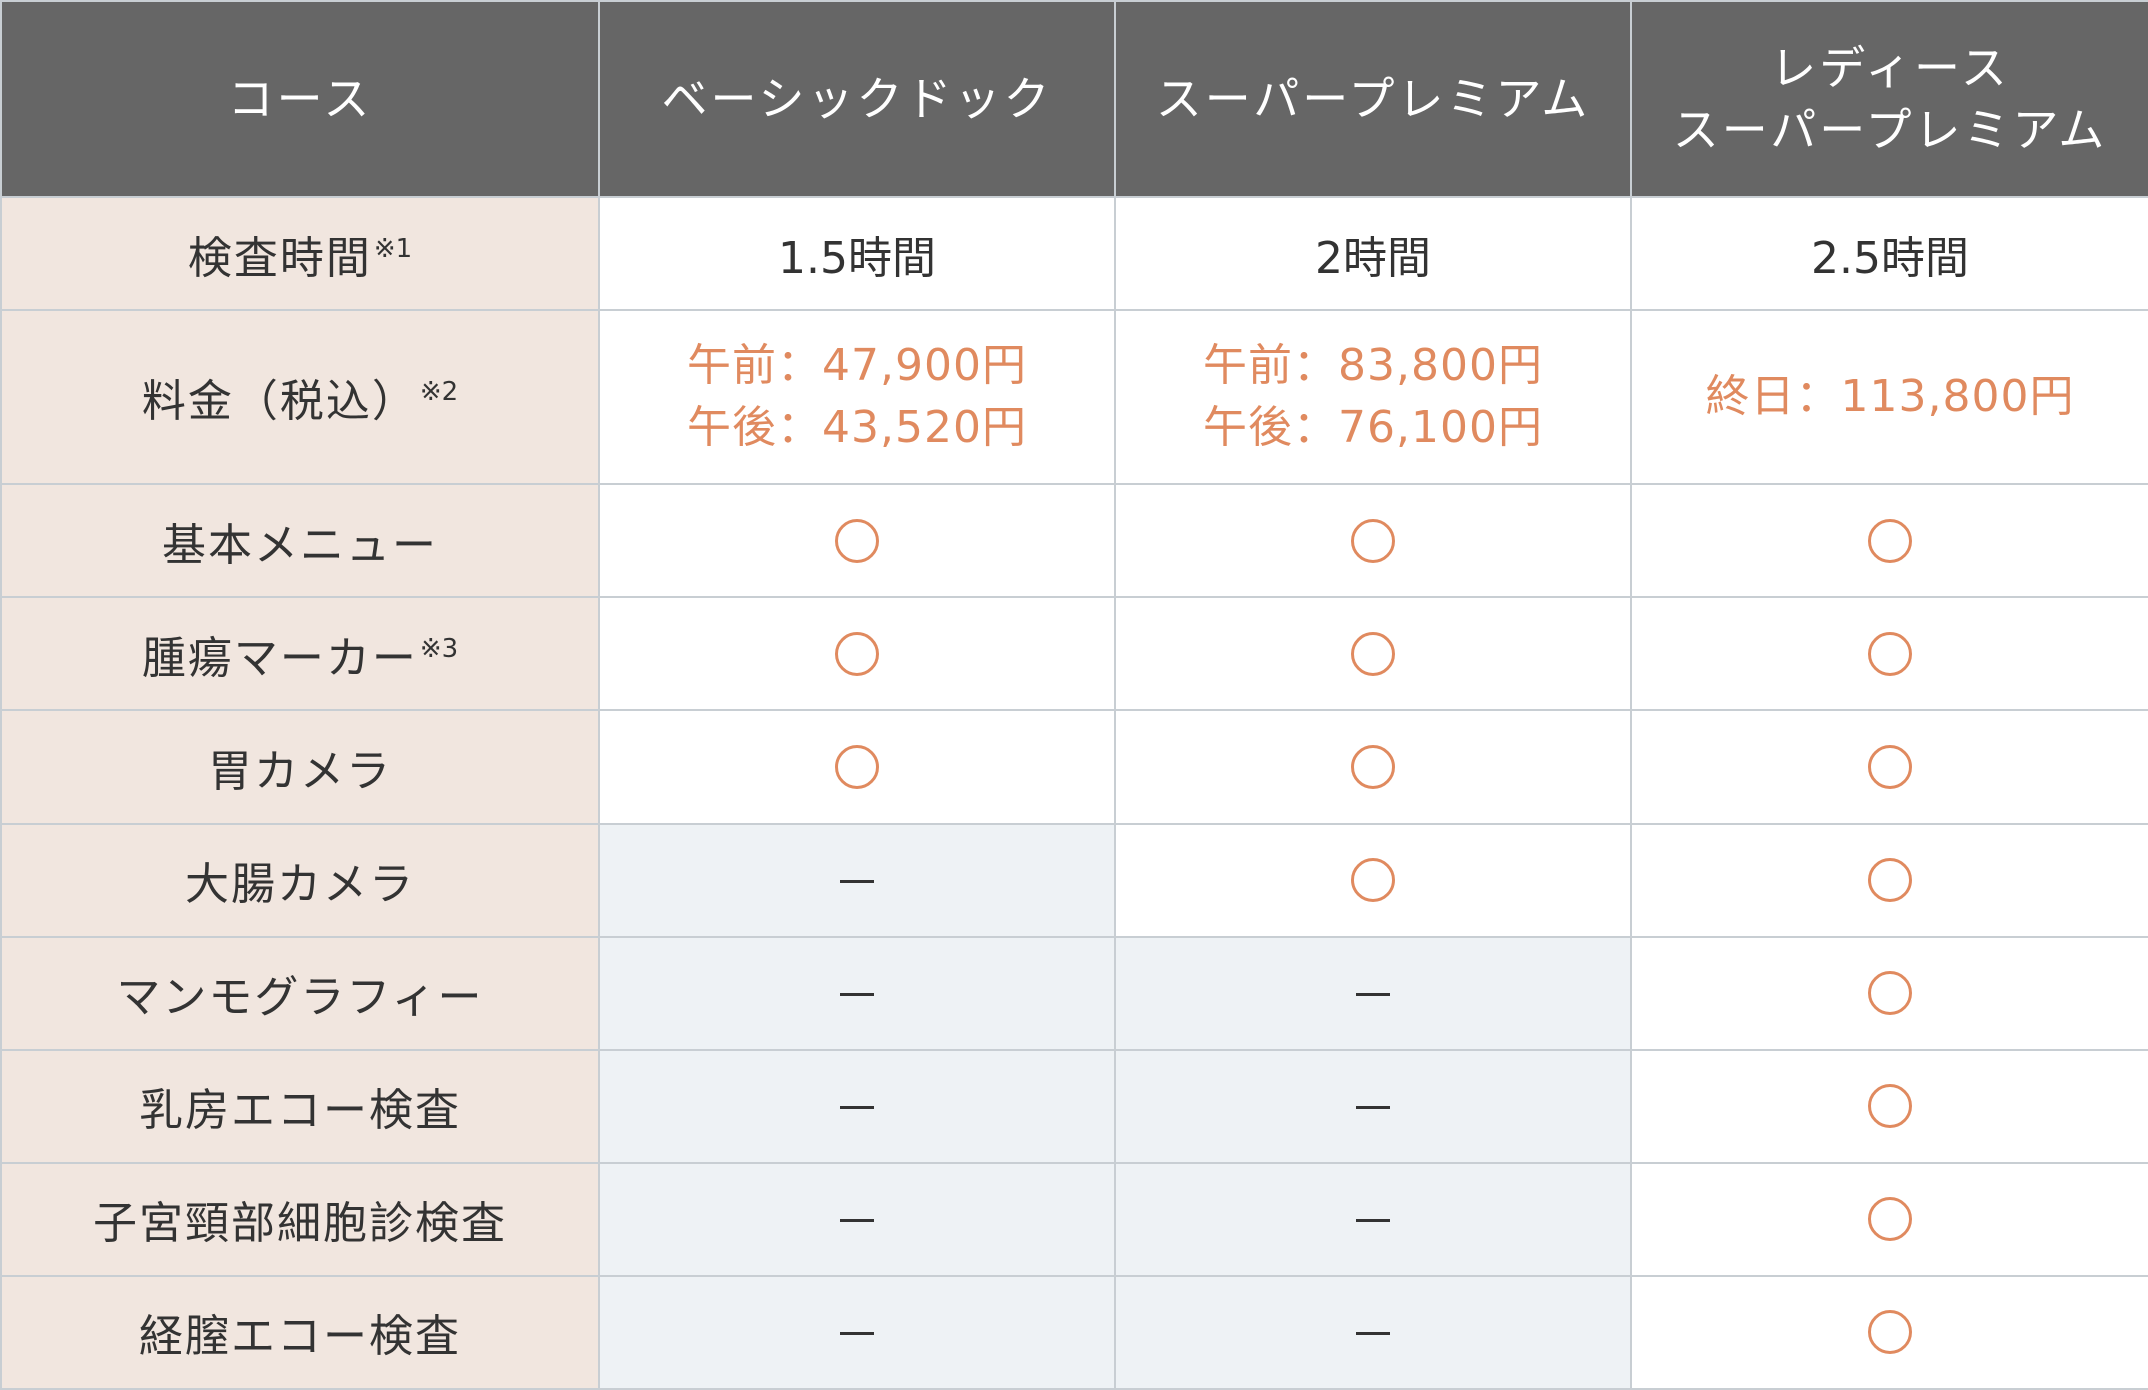  I want to click on exam-row: 腫瘍マーカー※3, so click(1074, 654).